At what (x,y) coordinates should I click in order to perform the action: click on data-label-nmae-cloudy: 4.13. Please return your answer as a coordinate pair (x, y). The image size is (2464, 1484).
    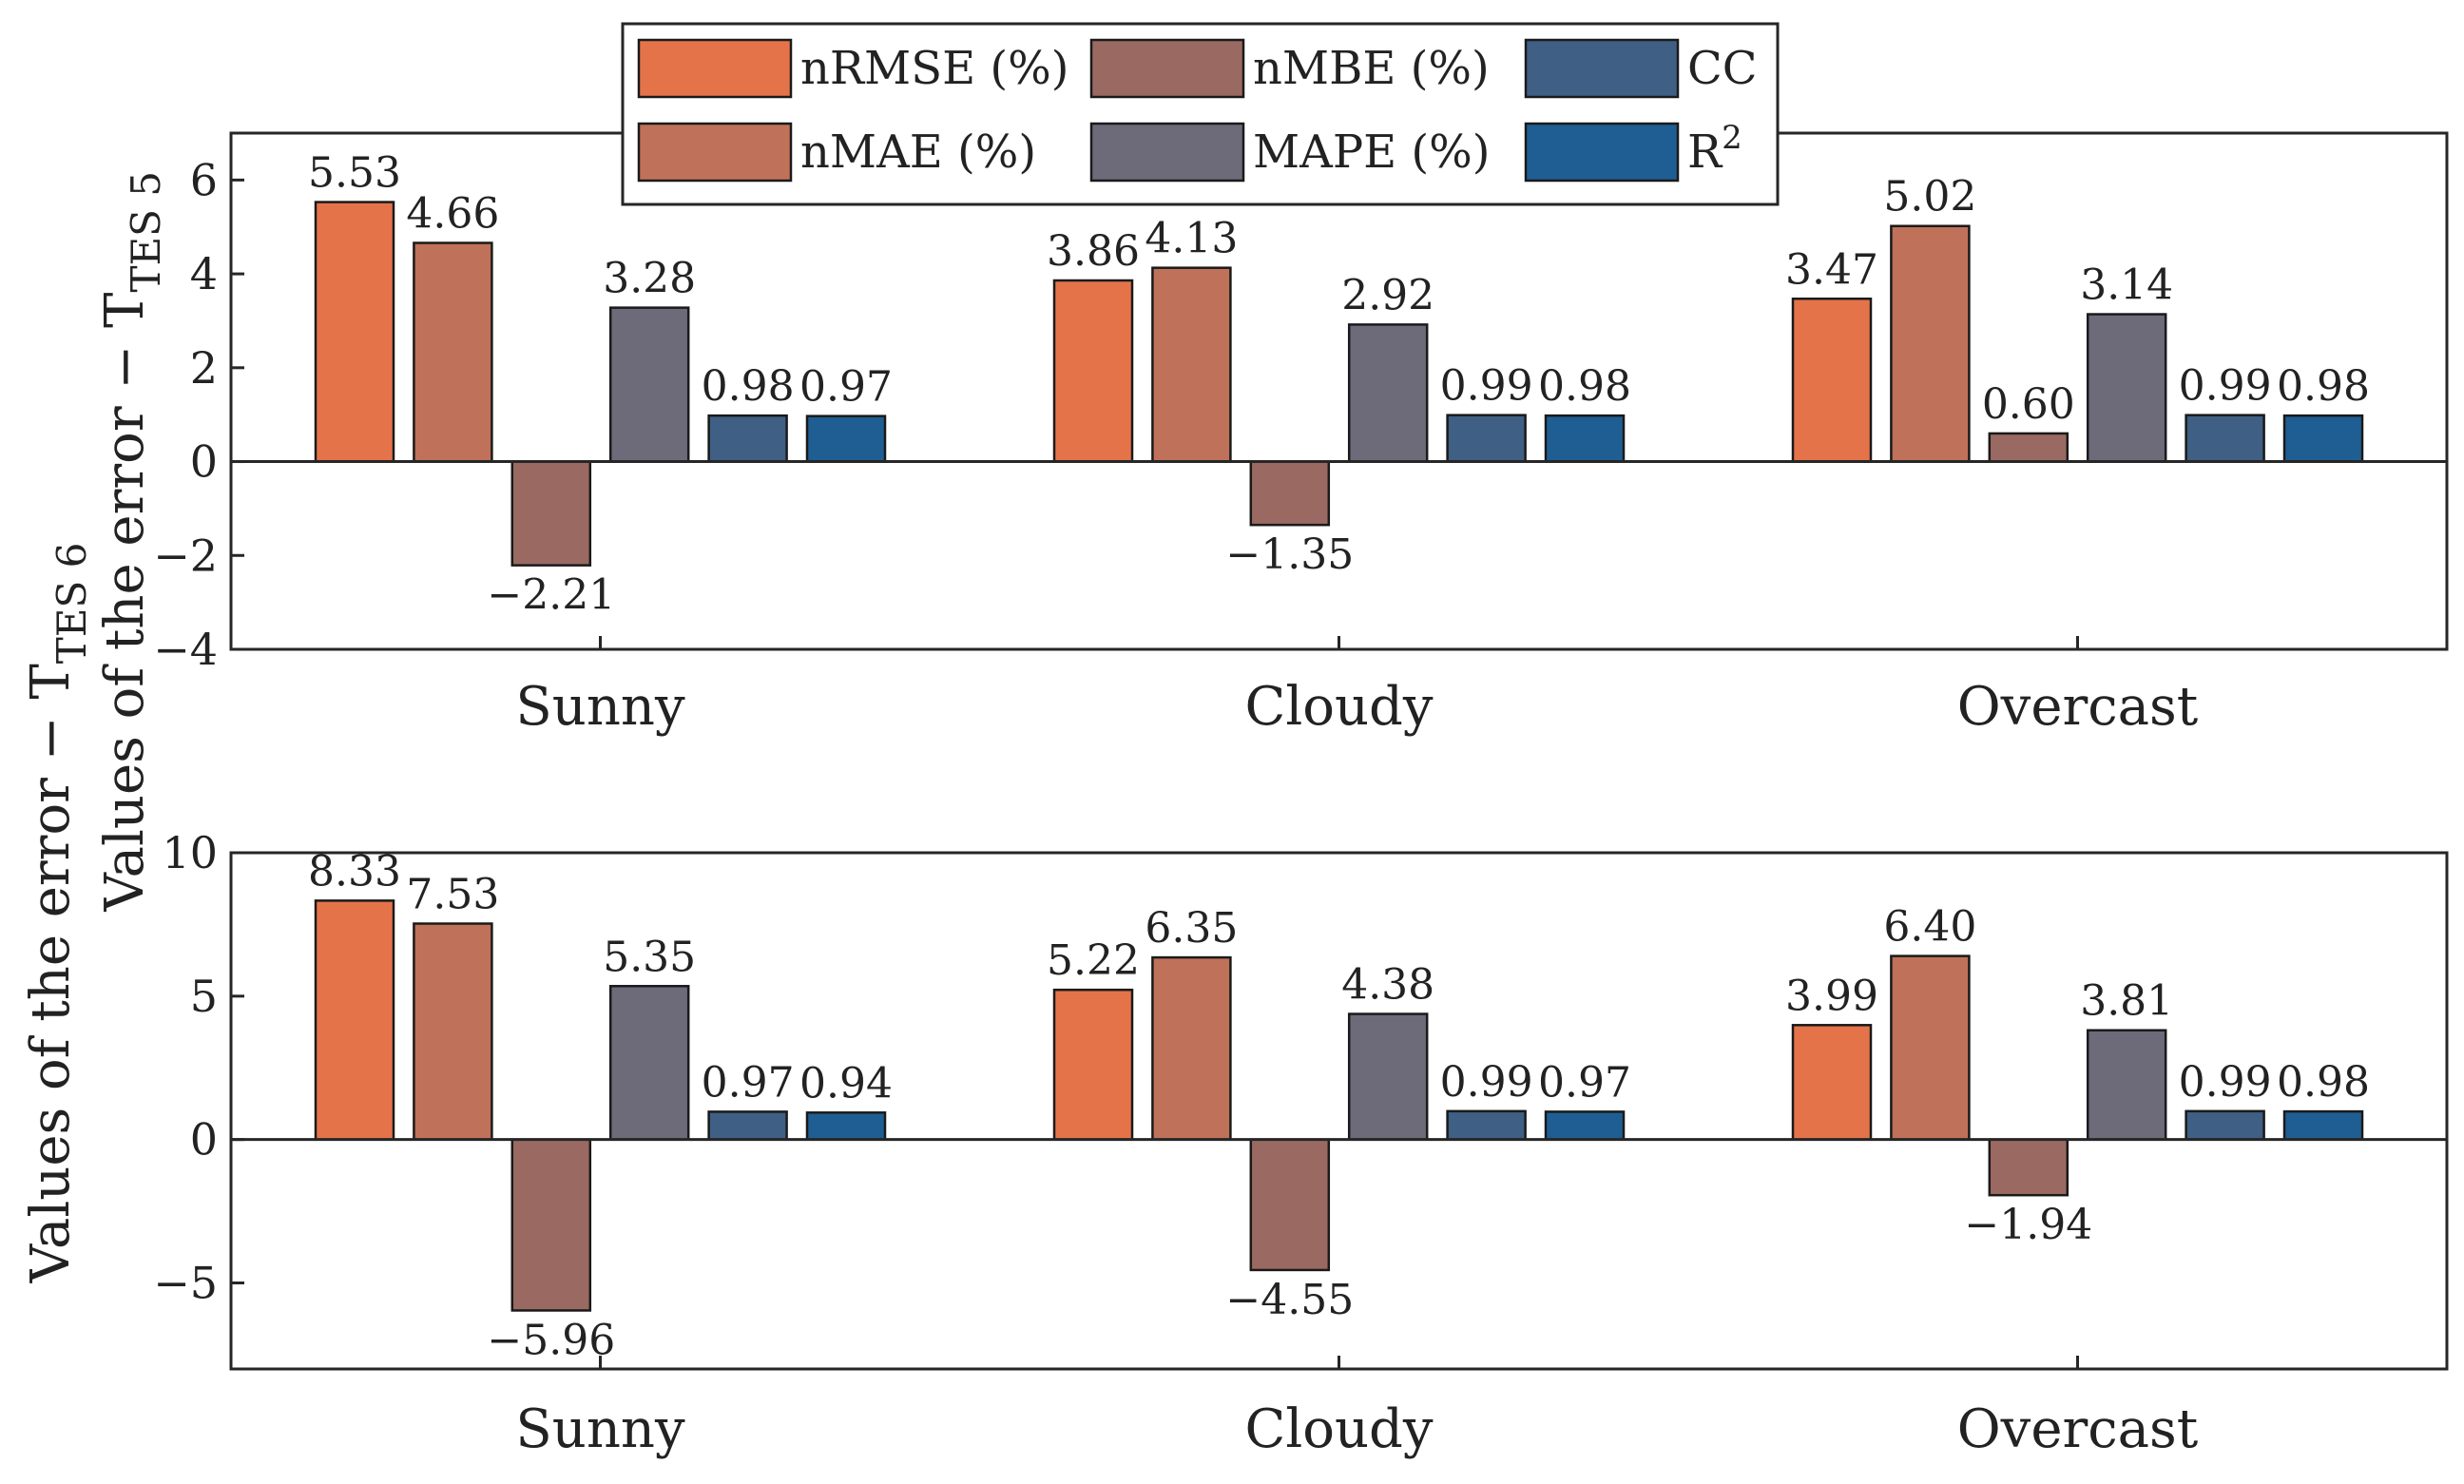
    Looking at the image, I should click on (1192, 239).